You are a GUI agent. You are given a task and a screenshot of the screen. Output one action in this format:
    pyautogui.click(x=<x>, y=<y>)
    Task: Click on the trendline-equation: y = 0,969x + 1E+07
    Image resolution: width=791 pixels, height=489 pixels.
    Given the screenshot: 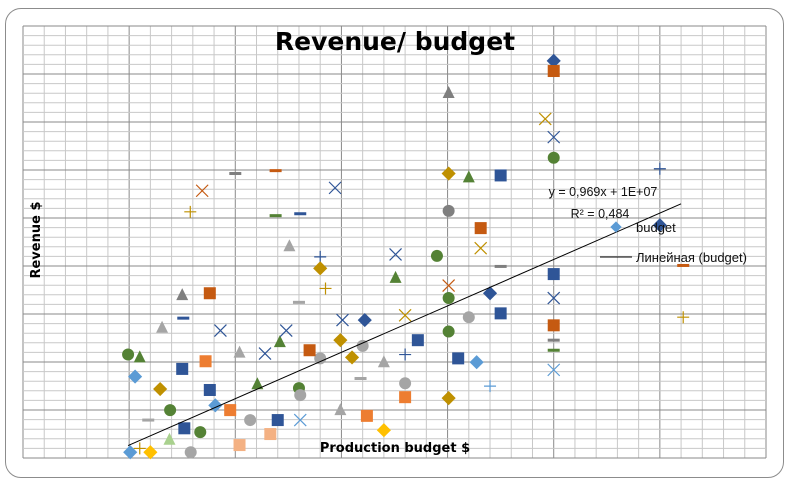 What is the action you would take?
    pyautogui.click(x=603, y=192)
    